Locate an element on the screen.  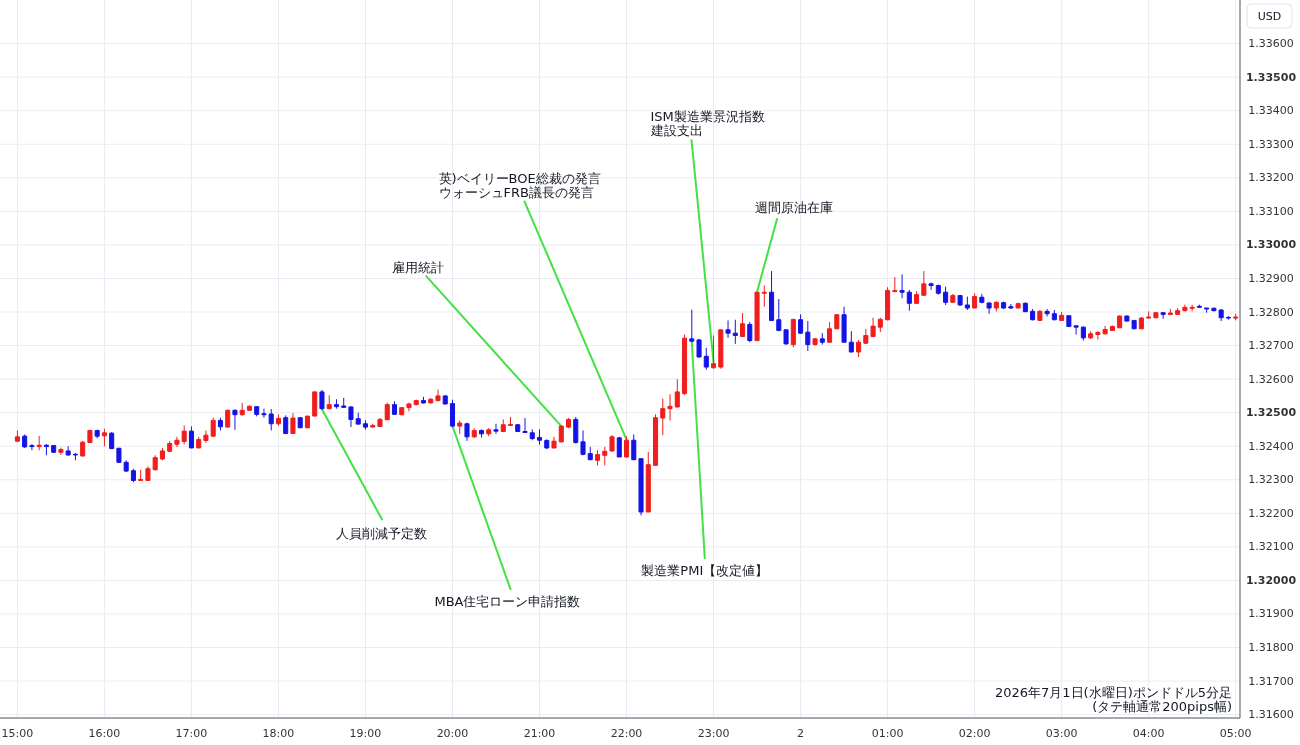
annotation: 製造業PMI【改定値】 is located at coordinates (705, 570).